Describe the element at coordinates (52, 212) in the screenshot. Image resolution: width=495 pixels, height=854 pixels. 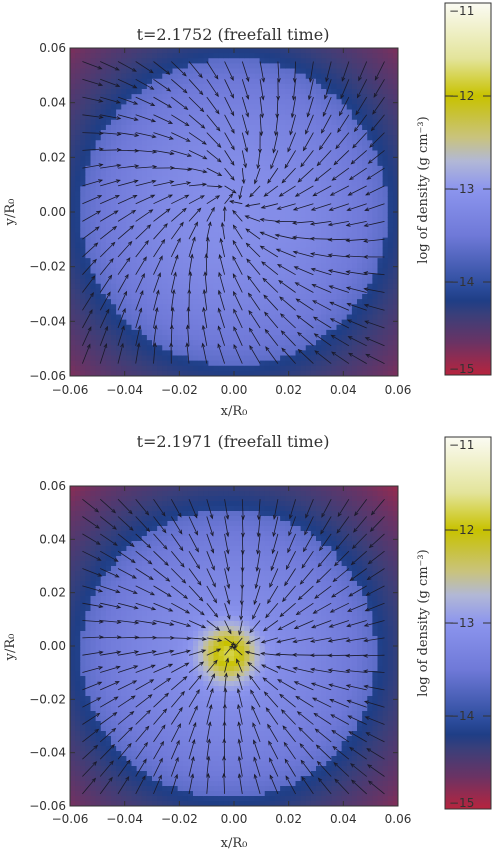
I see `y-tick-label: 0.00` at that location.